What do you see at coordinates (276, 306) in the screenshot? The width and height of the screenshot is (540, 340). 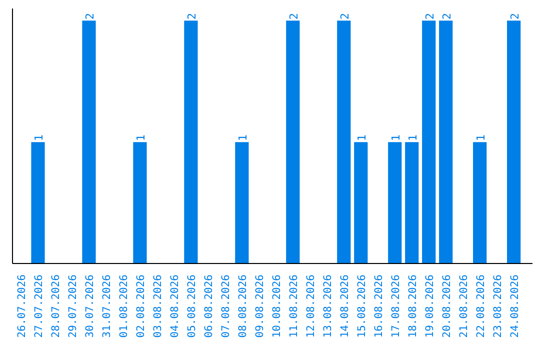 I see `x-tick-label: 10.08.2026` at bounding box center [276, 306].